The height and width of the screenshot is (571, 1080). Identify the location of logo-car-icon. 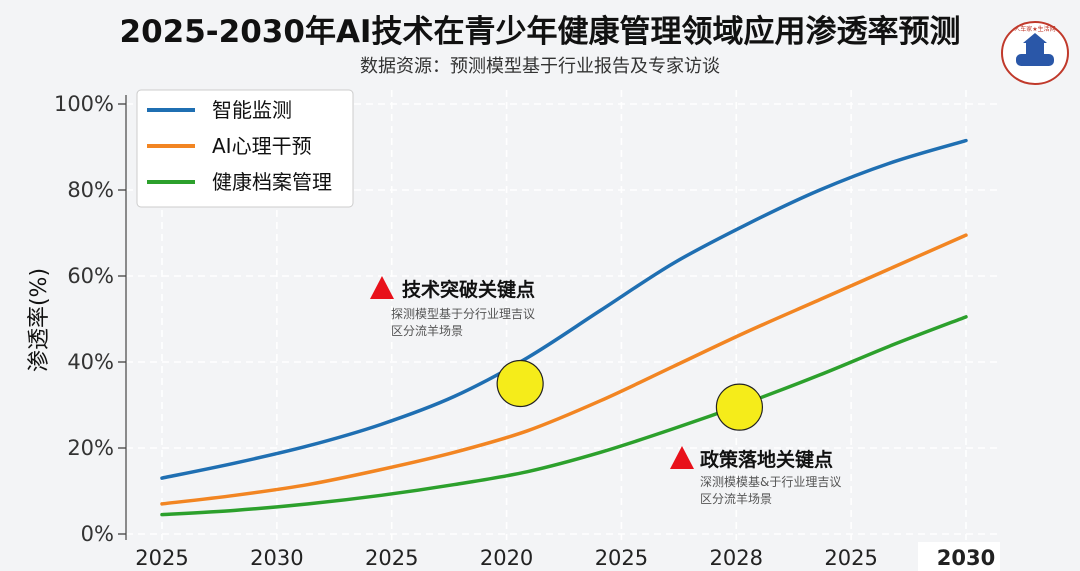
(1035, 60).